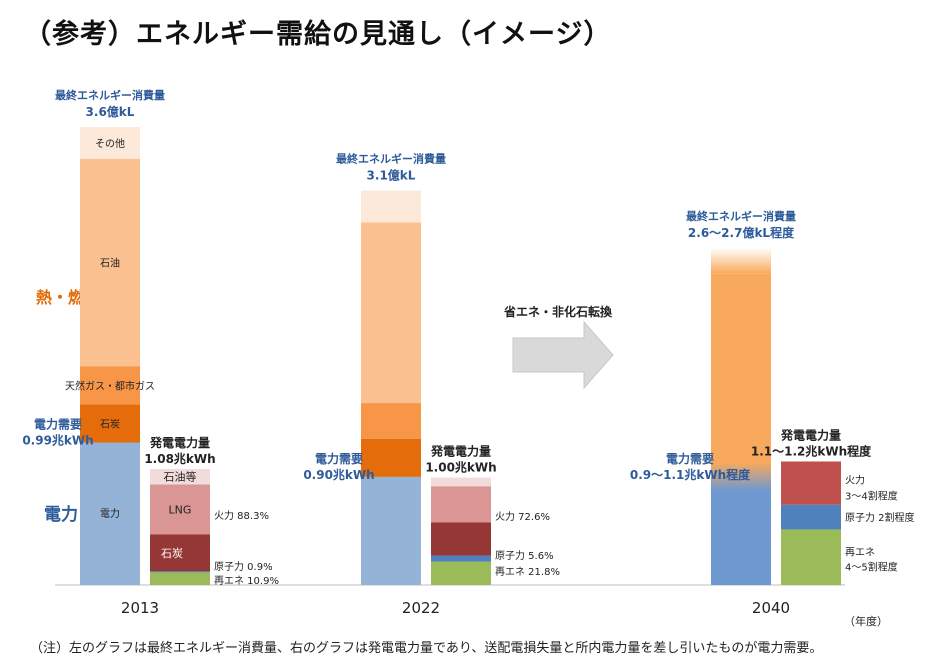  What do you see at coordinates (180, 578) in the screenshot?
I see `gen-bar-2013-再エネ` at bounding box center [180, 578].